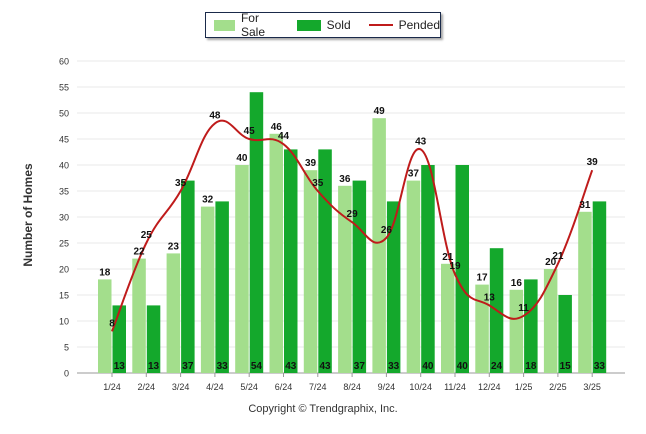 Image resolution: width=646 pixels, height=434 pixels. I want to click on label-for-sale: 18, so click(105, 272).